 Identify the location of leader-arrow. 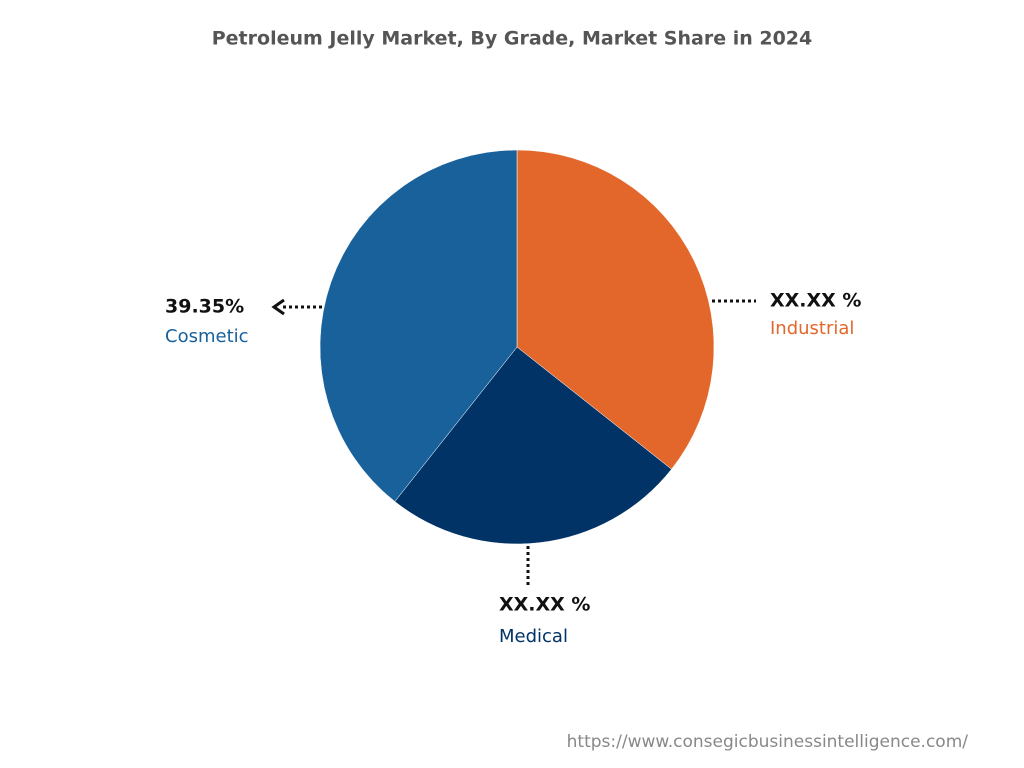
(278, 307).